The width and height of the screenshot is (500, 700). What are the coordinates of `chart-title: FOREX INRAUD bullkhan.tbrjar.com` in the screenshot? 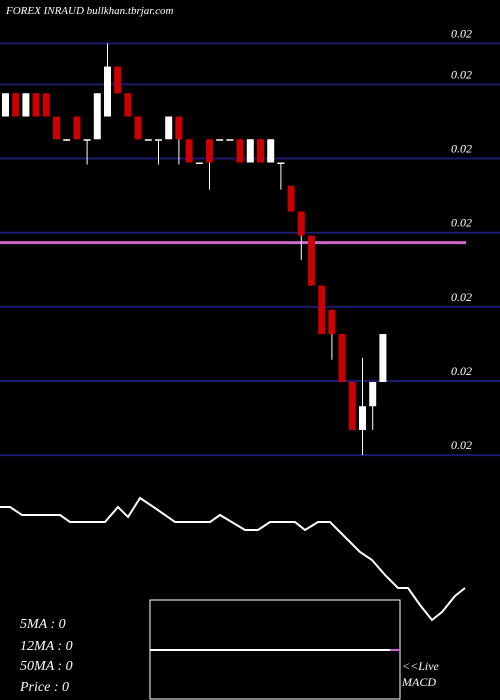 It's located at (89, 11).